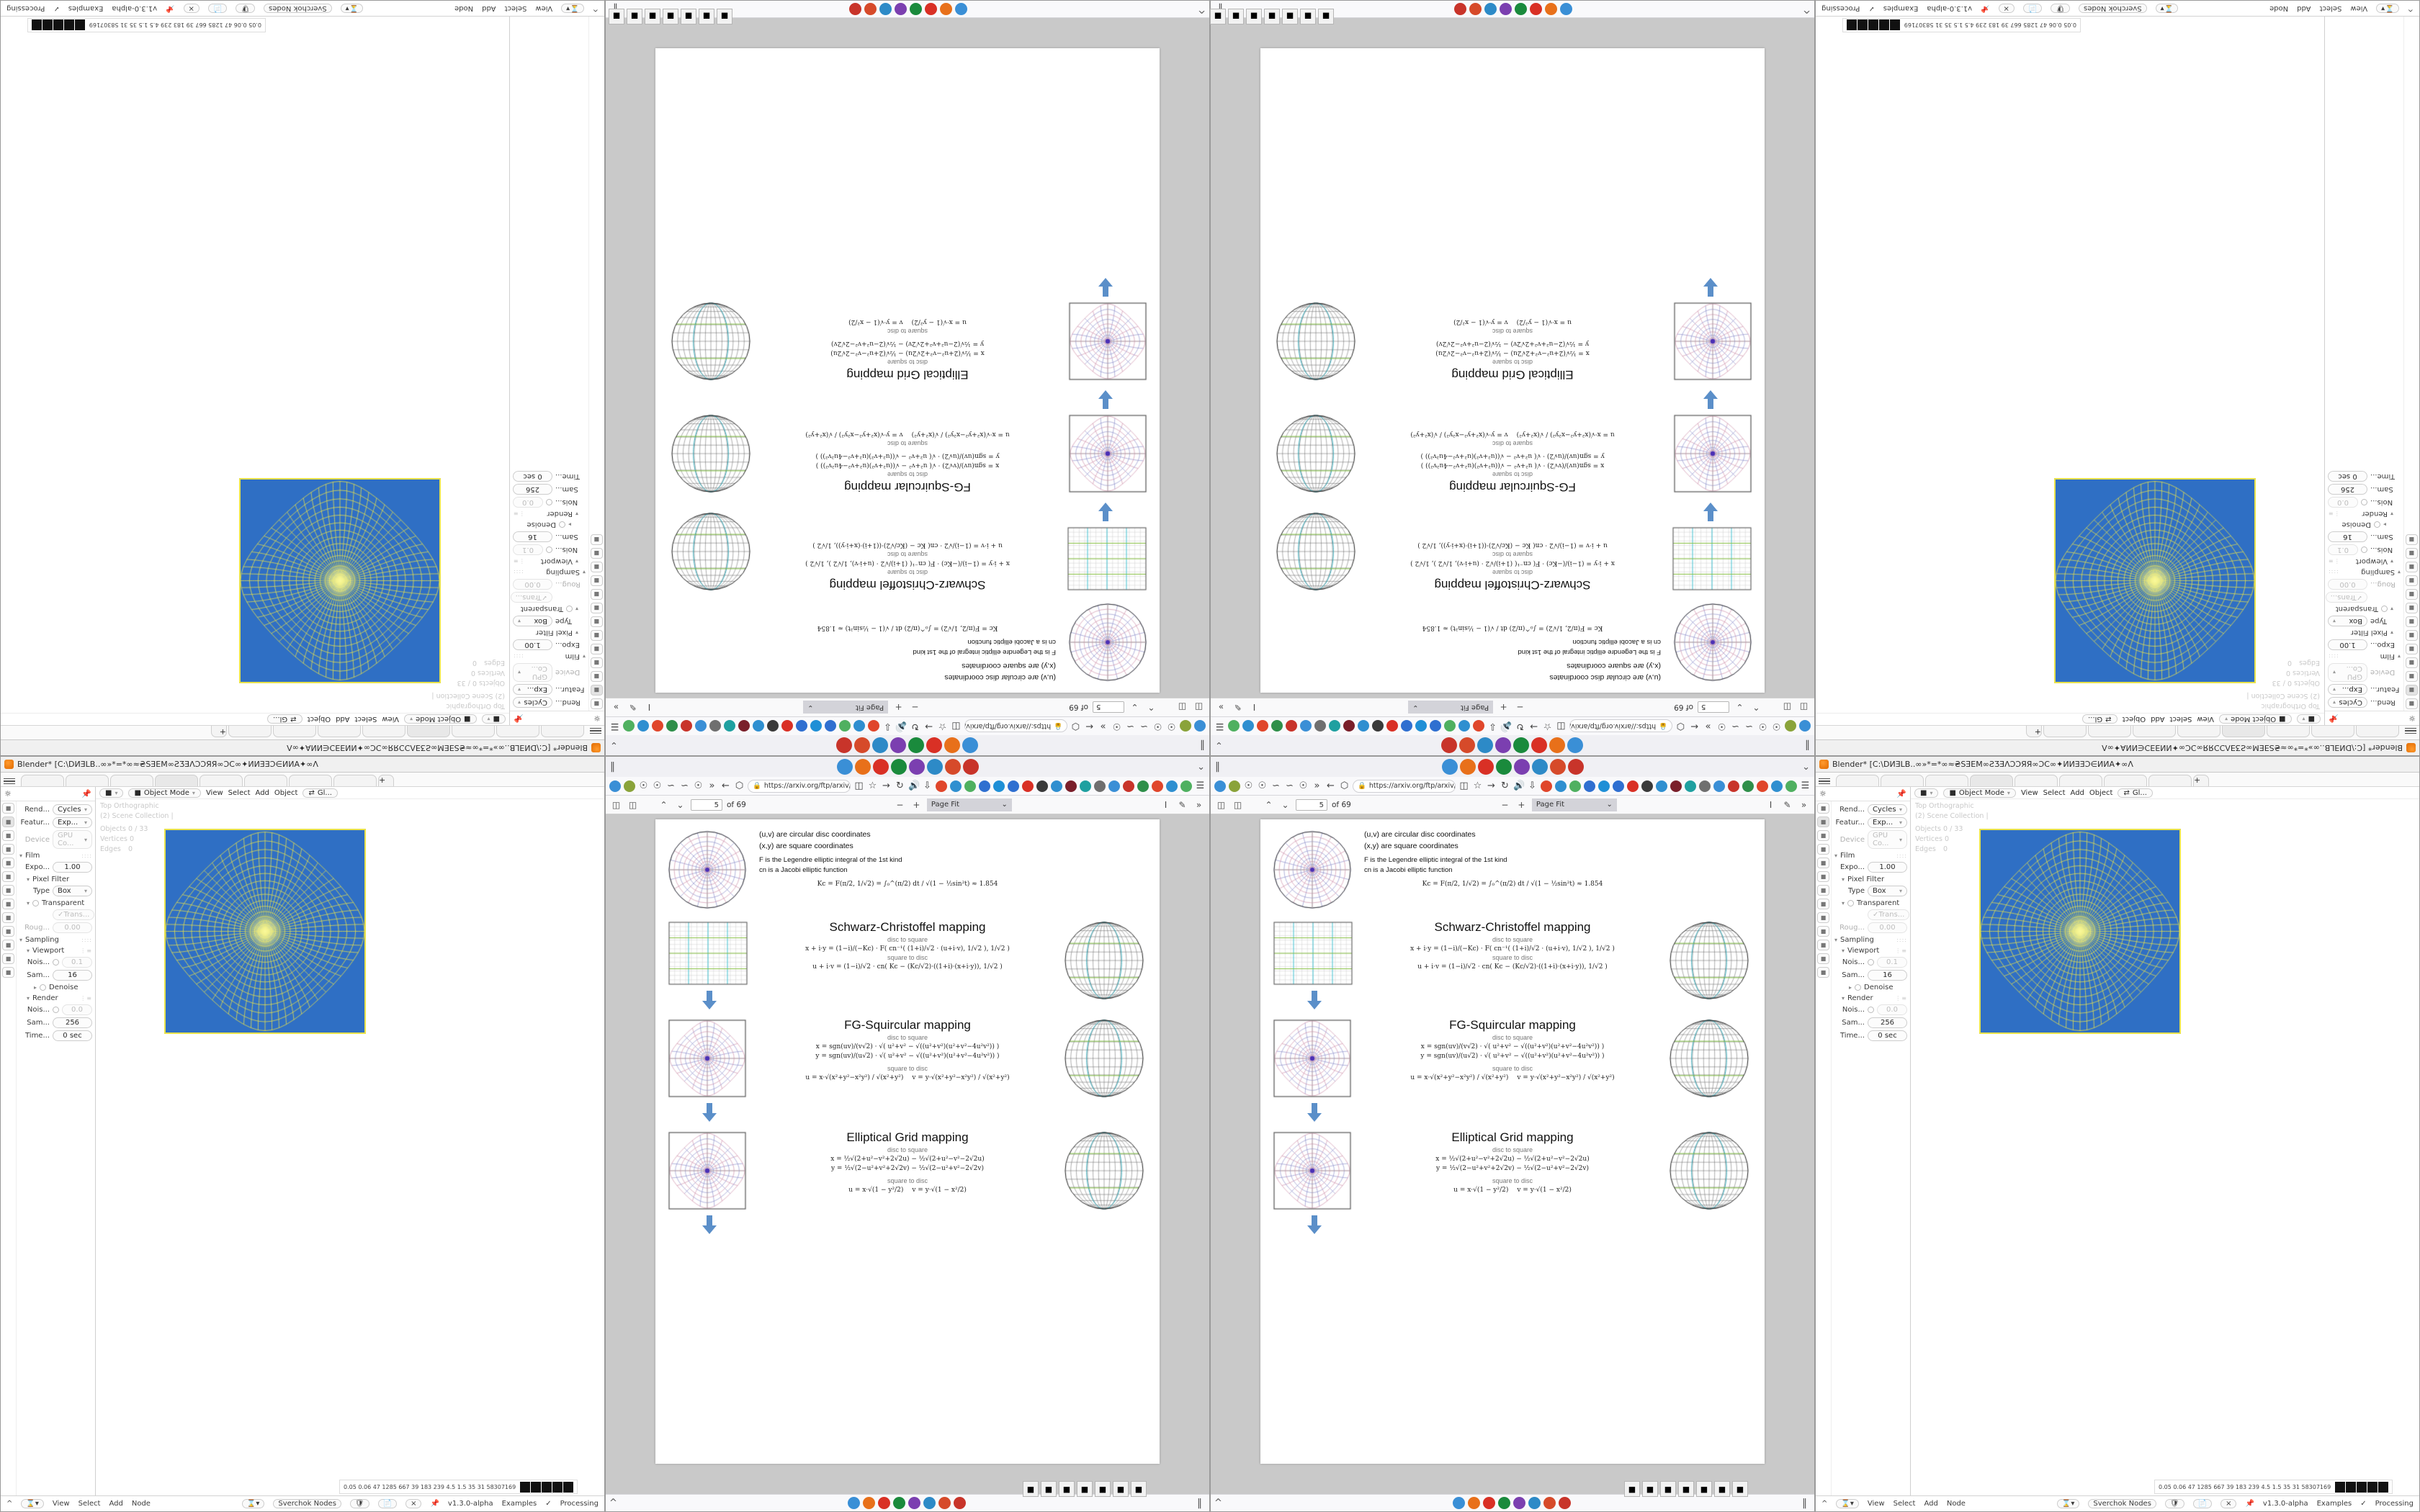 The image size is (2420, 1512). I want to click on save-icon: ■, so click(1103, 1489).